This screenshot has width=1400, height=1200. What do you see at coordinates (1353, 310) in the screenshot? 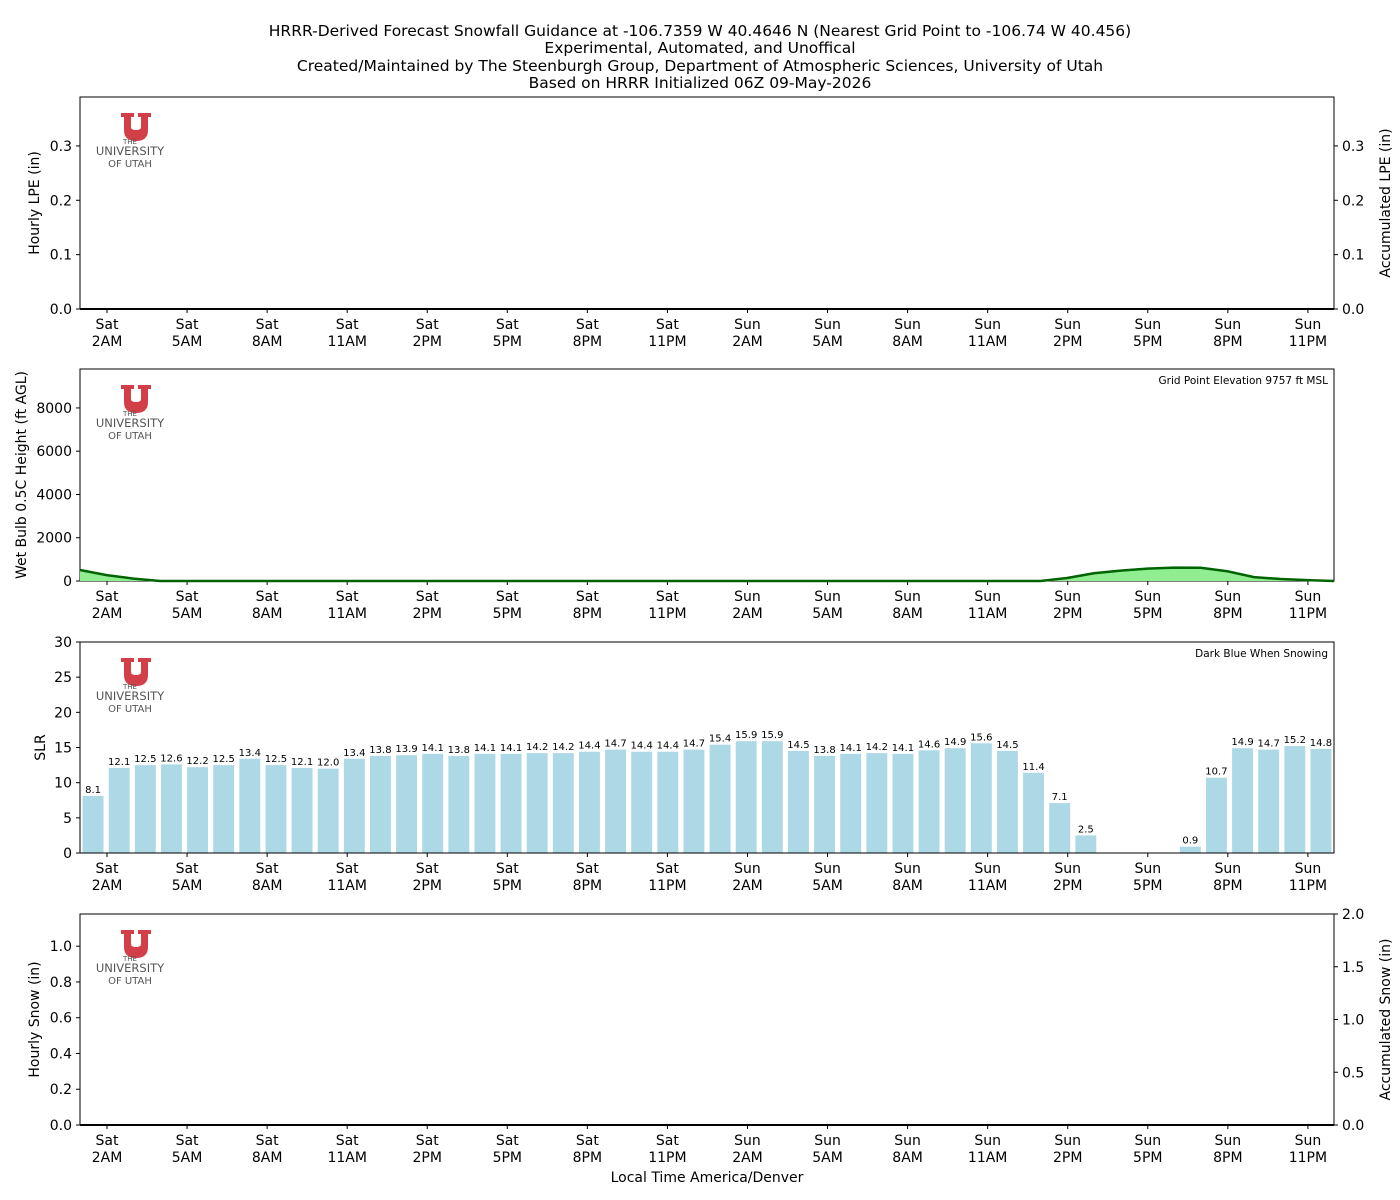
I see `y2-tick-label: 0.0` at bounding box center [1353, 310].